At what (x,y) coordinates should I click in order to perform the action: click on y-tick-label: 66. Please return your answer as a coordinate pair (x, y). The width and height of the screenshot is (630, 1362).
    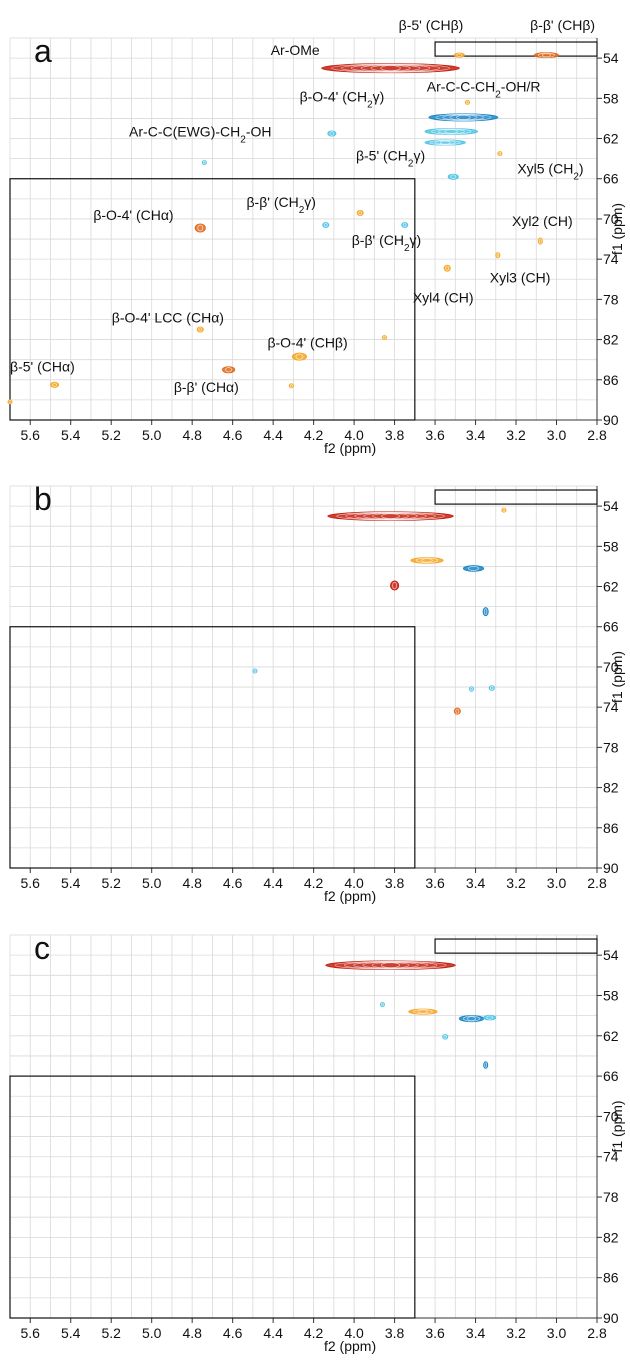
    Looking at the image, I should click on (611, 1076).